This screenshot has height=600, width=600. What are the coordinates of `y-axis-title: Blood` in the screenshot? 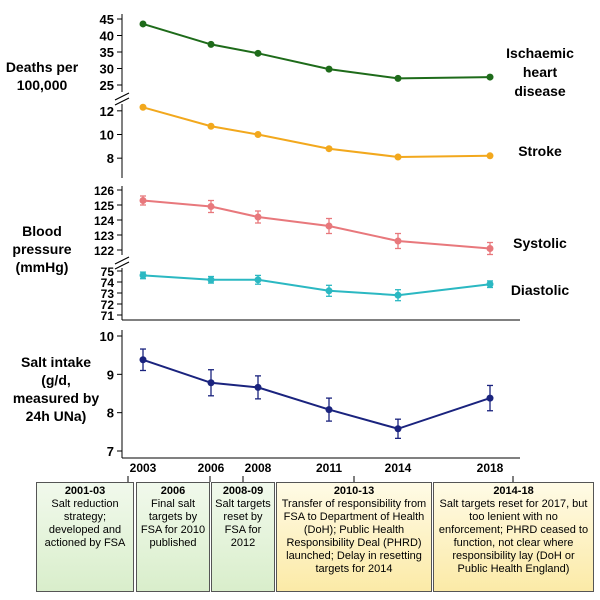 It's located at (42, 231).